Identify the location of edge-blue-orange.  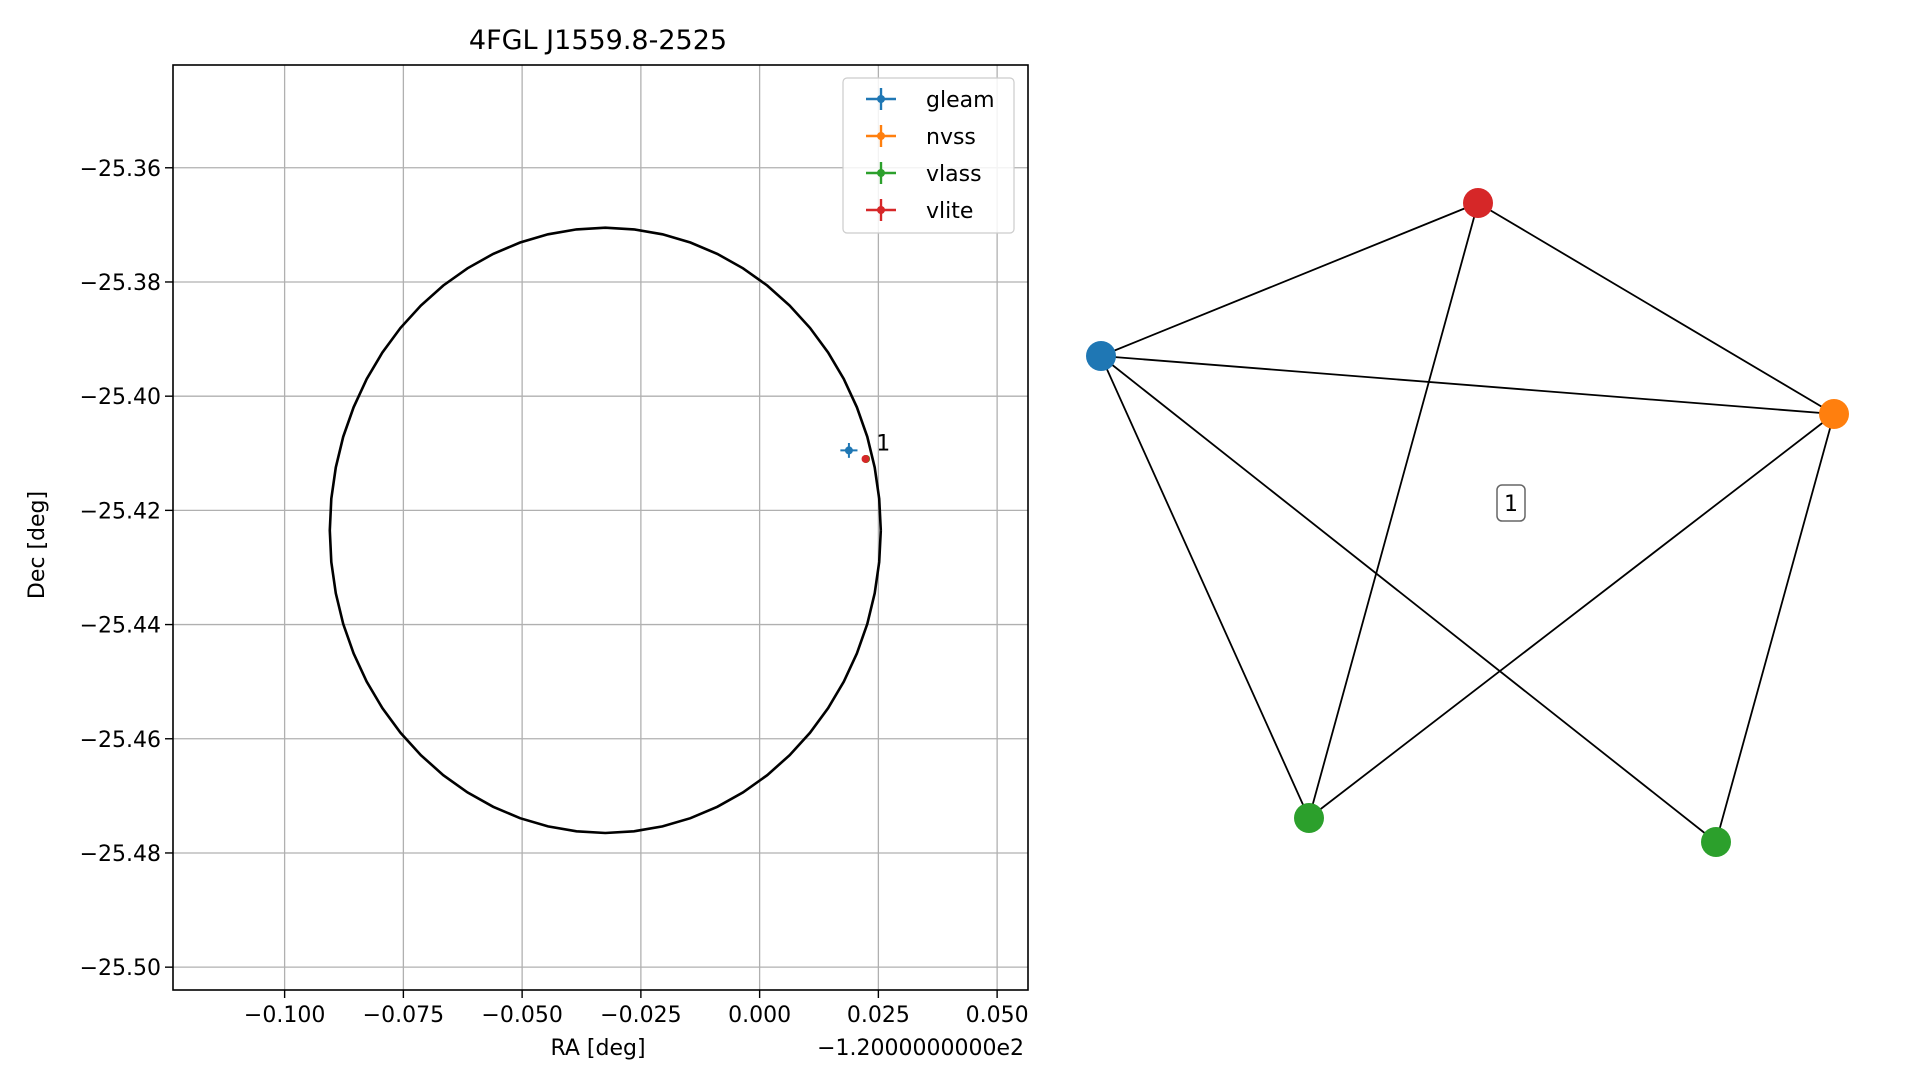
(1467, 385).